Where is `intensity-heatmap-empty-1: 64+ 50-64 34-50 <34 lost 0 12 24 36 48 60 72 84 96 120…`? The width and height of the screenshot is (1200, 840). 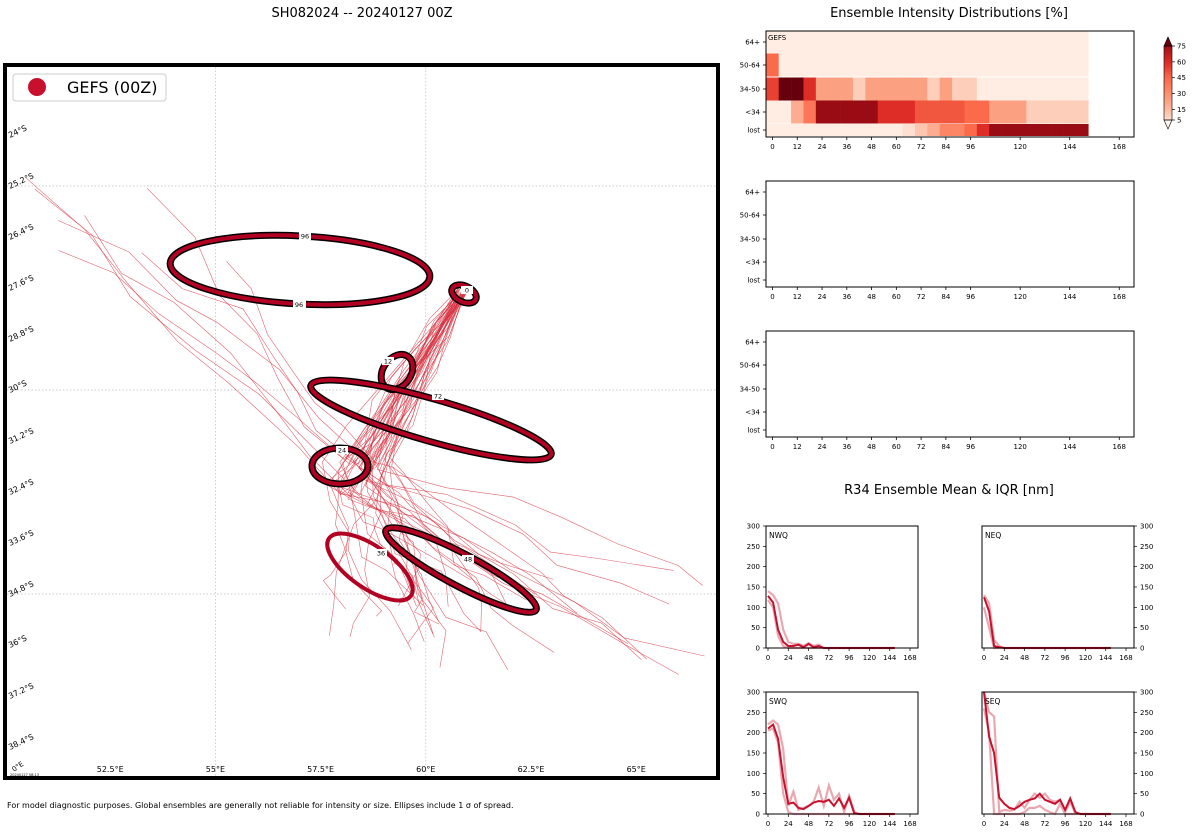 intensity-heatmap-empty-1: 64+ 50-64 34-50 <34 lost 0 12 24 36 48 60 72 84 96 120… is located at coordinates (937, 240).